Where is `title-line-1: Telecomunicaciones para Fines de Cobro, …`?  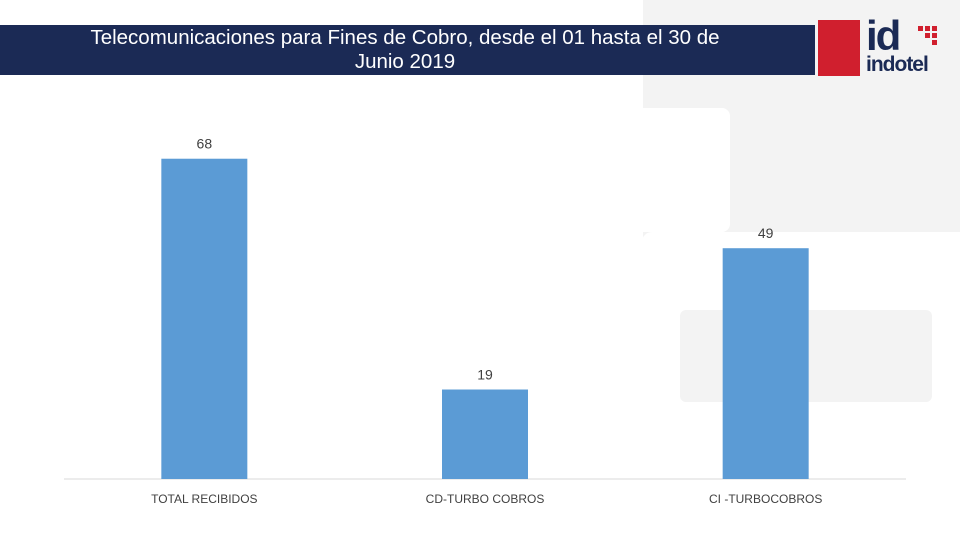
title-line-1: Telecomunicaciones para Fines de Cobro, … is located at coordinates (405, 37).